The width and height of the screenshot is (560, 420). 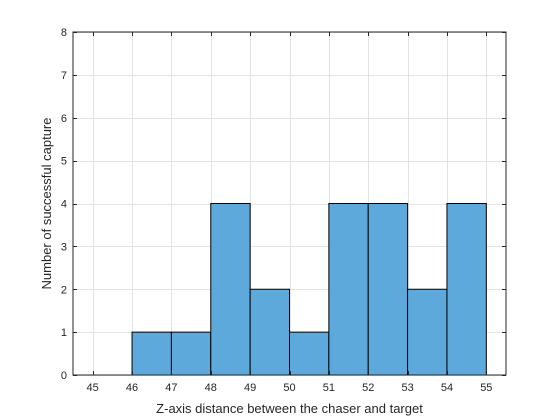 I want to click on y-tick-label: 6, so click(x=64, y=119).